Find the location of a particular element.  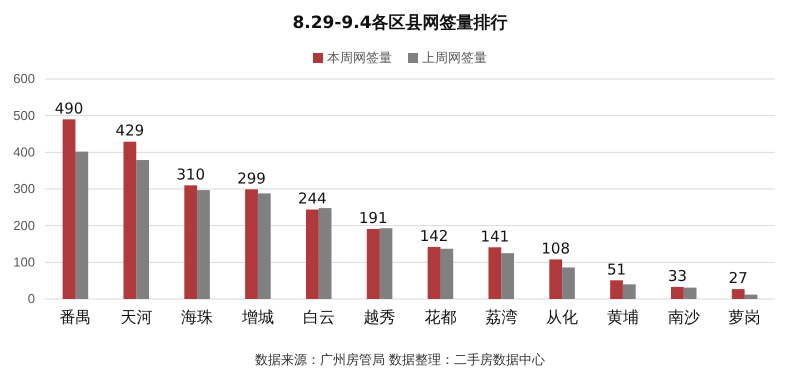

x-tick-label: 黄埔 is located at coordinates (622, 317).